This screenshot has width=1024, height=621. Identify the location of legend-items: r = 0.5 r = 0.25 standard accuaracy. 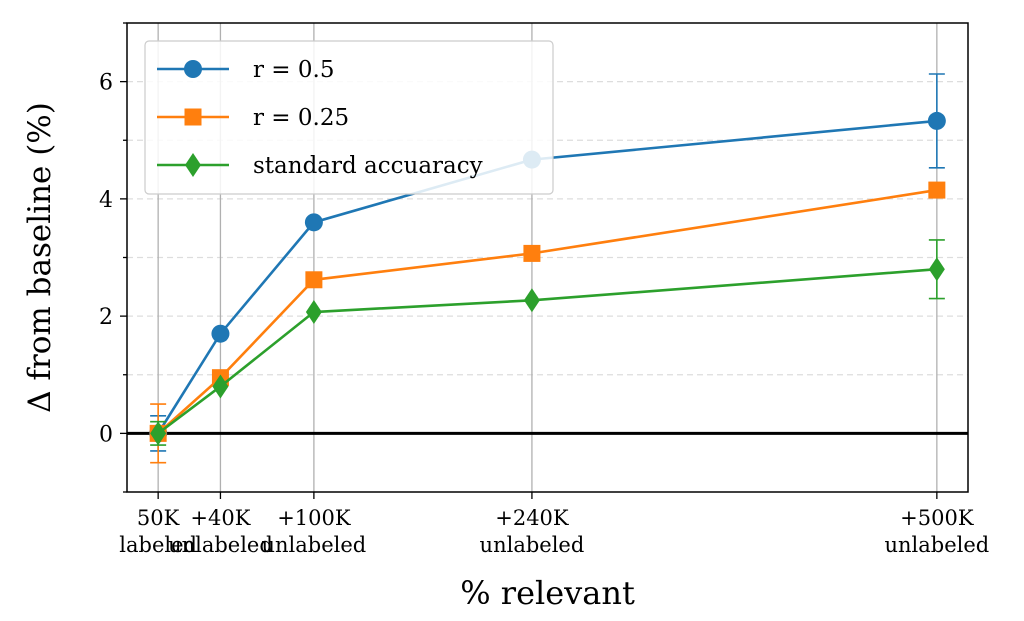
(320, 118).